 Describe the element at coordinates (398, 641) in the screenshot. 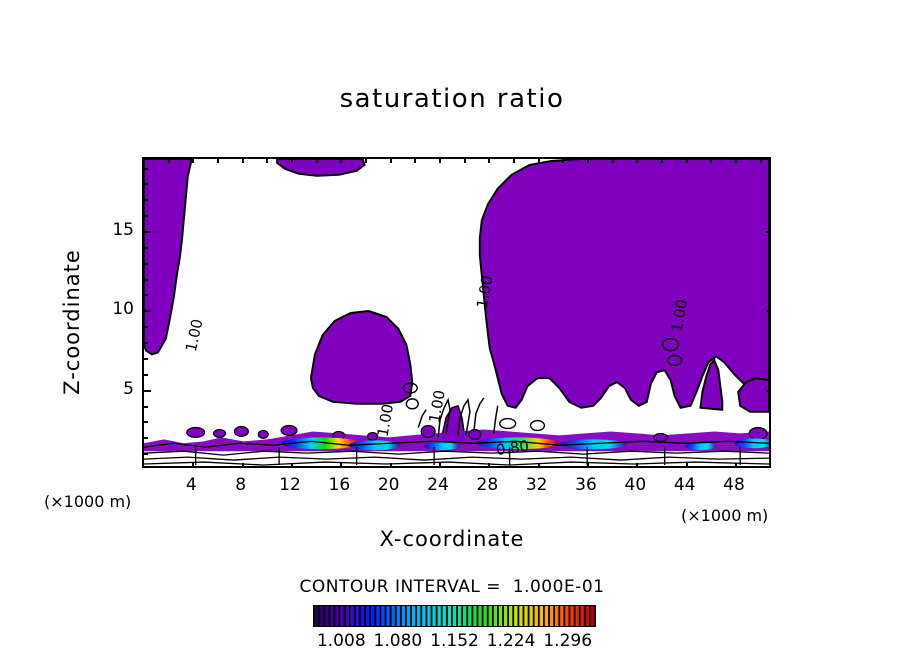

I see `colorbar-tick-label: 1.080` at that location.